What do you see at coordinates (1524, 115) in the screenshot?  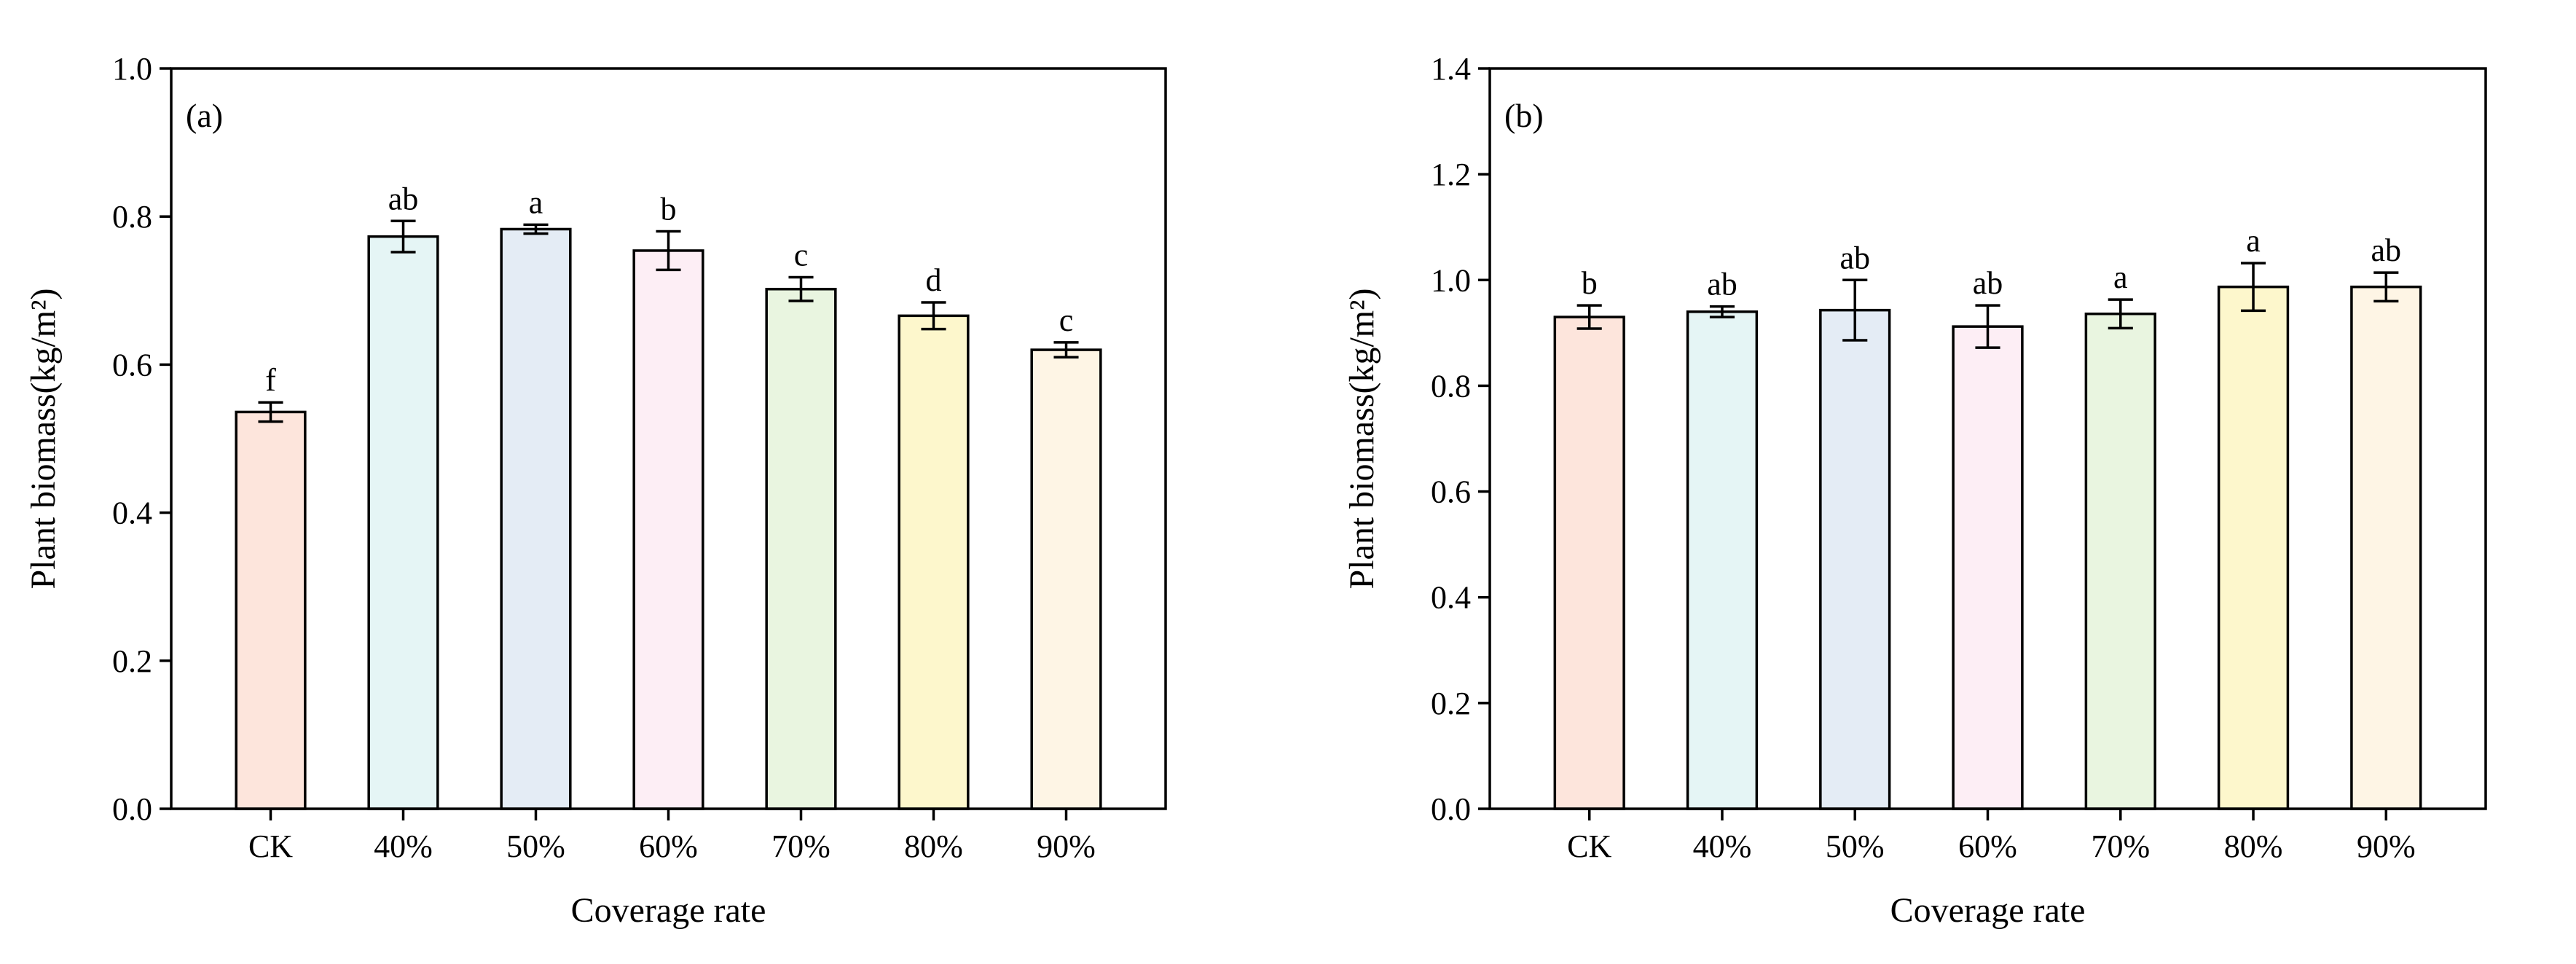 I see `panel-label: (b)` at bounding box center [1524, 115].